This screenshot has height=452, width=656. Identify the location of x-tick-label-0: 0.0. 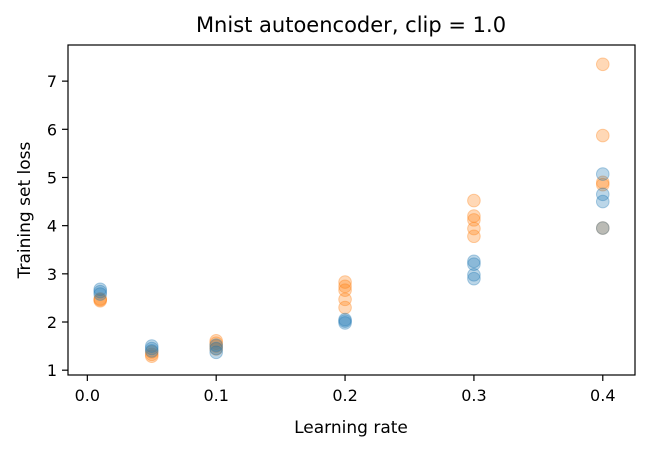
(87, 395).